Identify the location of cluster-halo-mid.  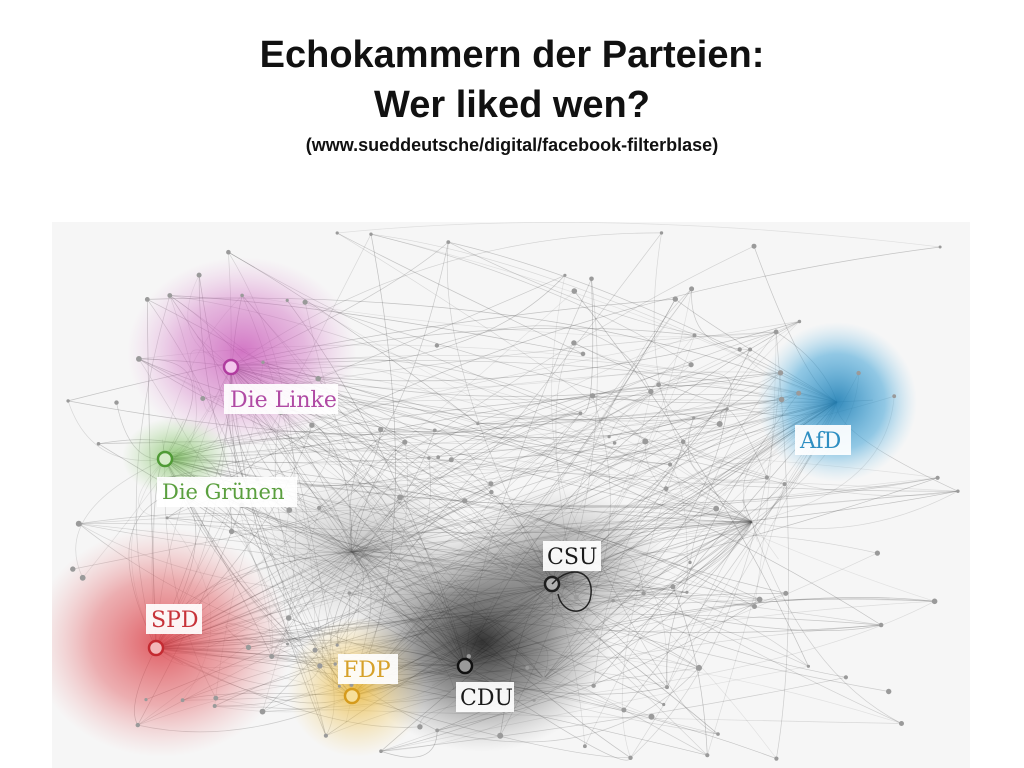
(362, 552).